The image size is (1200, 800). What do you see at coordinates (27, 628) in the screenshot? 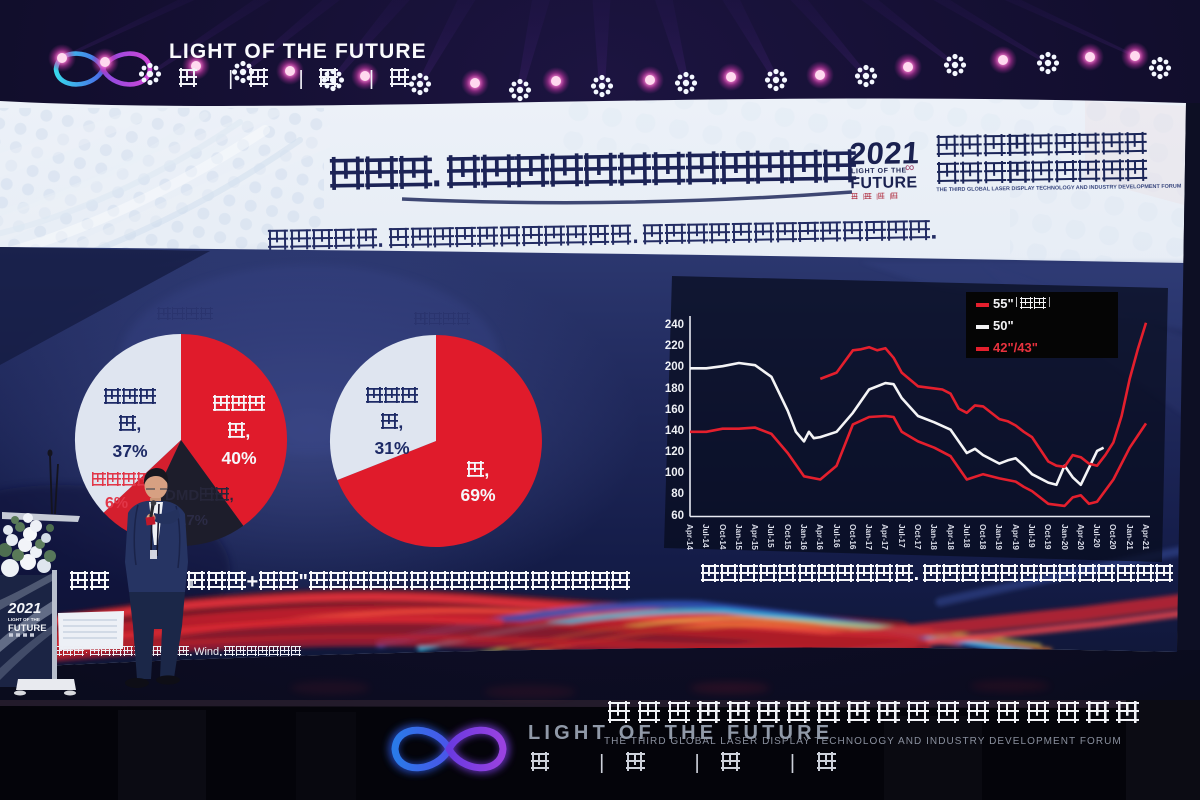
I see `svg-text: FUTURE` at bounding box center [27, 628].